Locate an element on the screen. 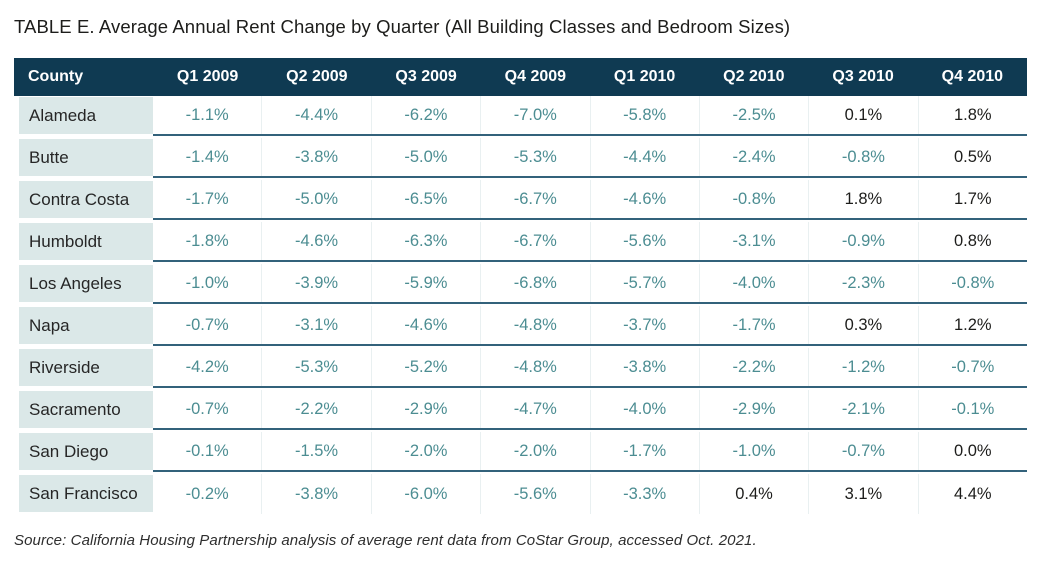  value-cell: 0.4% is located at coordinates (755, 494).